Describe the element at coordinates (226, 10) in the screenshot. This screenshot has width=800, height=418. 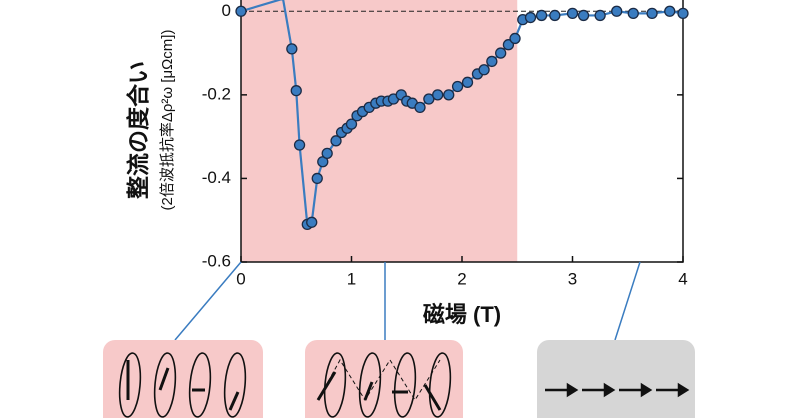
I see `y-tick-label: 0` at that location.